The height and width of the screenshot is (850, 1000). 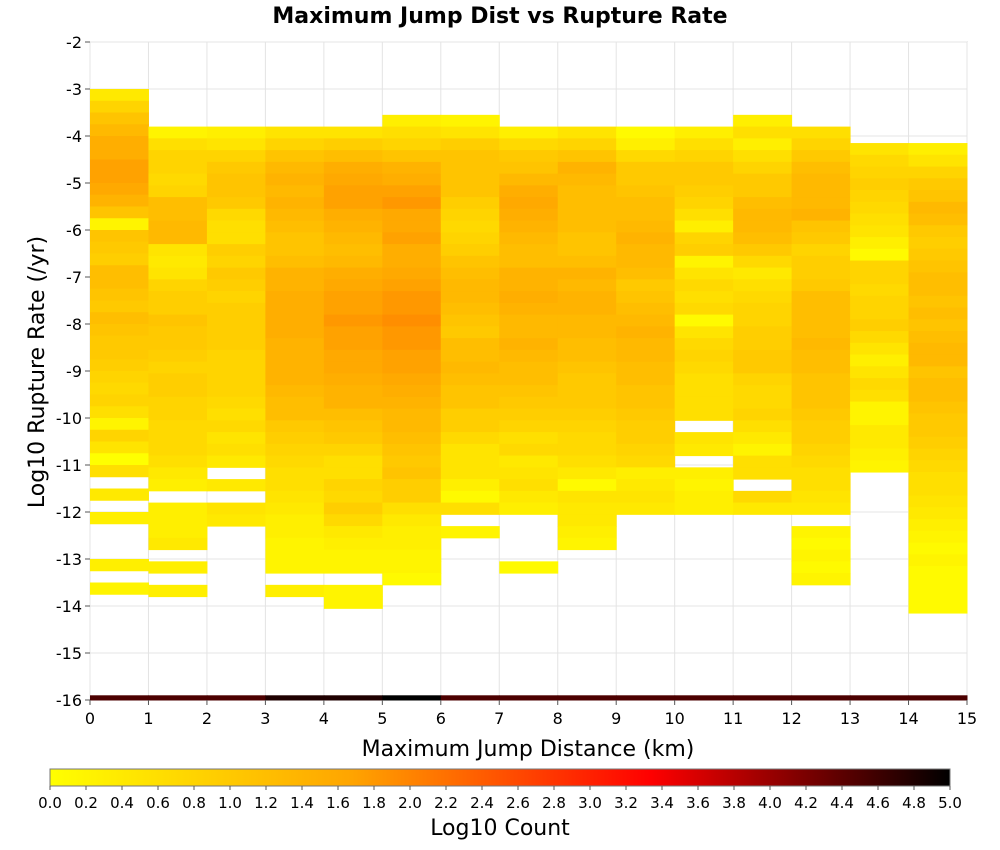 I want to click on colorbar-tick-label: 2.6, so click(x=518, y=803).